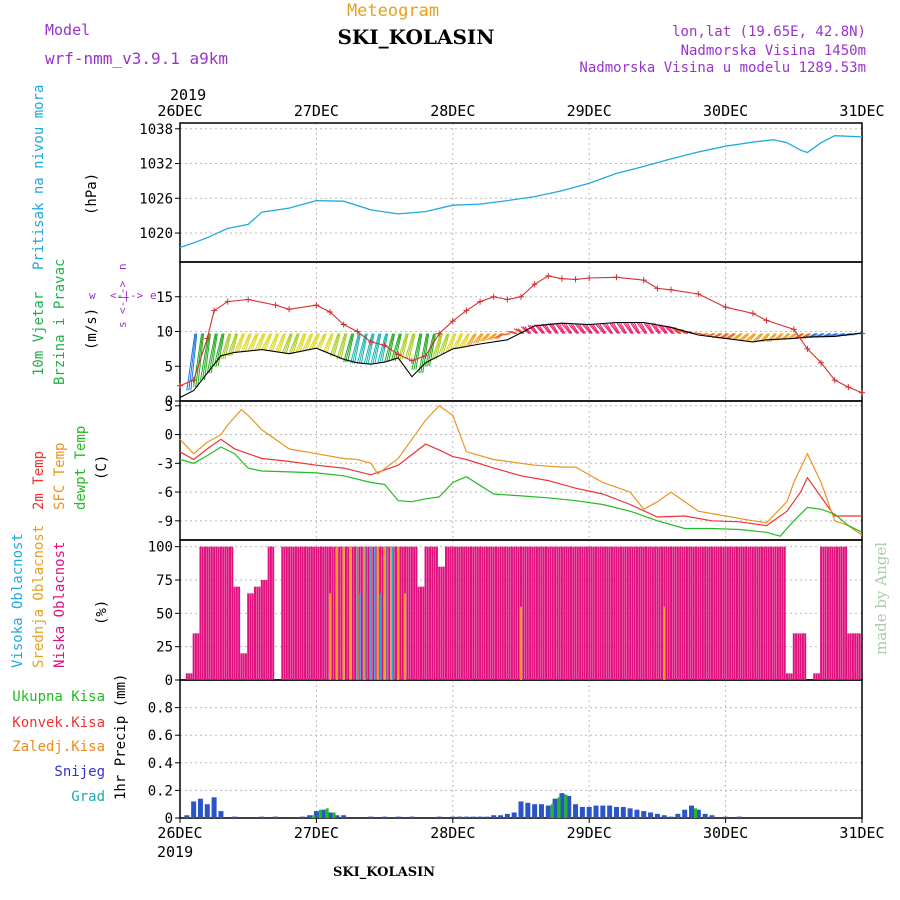 The image size is (900, 900). What do you see at coordinates (773, 51) in the screenshot?
I see `elevation-info: Nadmorska Visina 1450m` at bounding box center [773, 51].